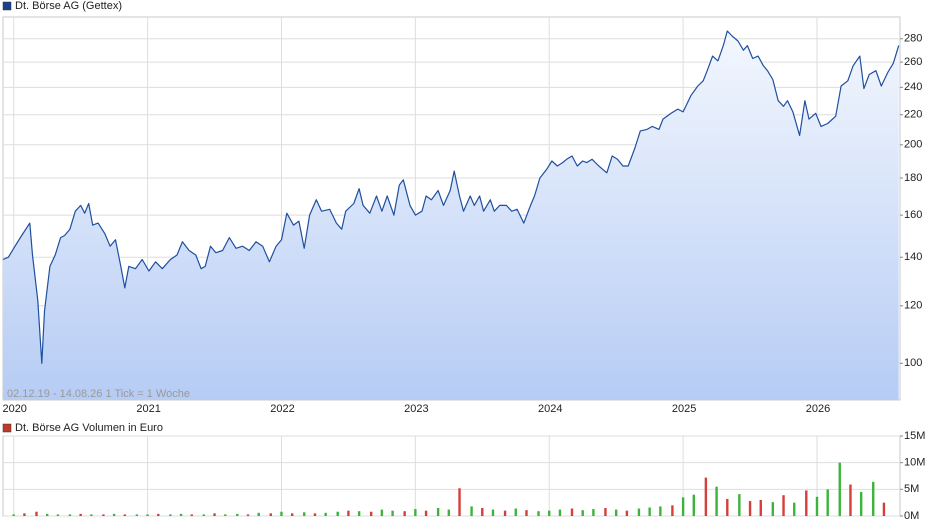 This screenshot has height=526, width=940. Describe the element at coordinates (416, 409) in the screenshot. I see `x-tick-label: 2023` at that location.